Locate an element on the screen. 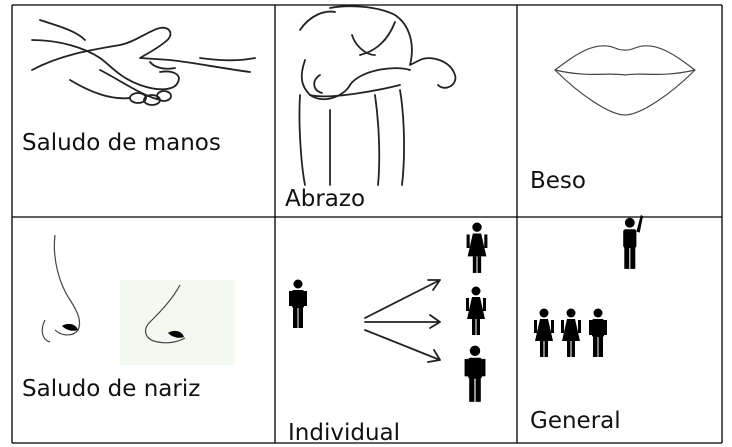 The image size is (732, 447). handshake-image is located at coordinates (143, 62).